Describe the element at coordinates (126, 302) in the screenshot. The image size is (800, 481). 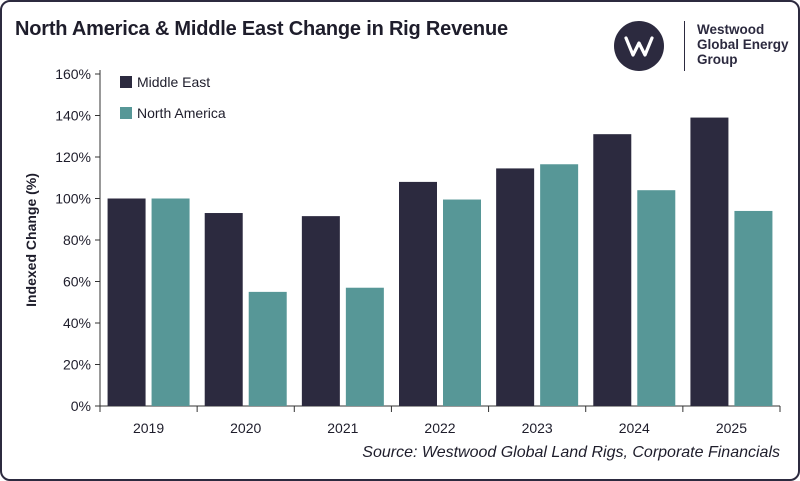
I see `bar-middle-east-2019` at that location.